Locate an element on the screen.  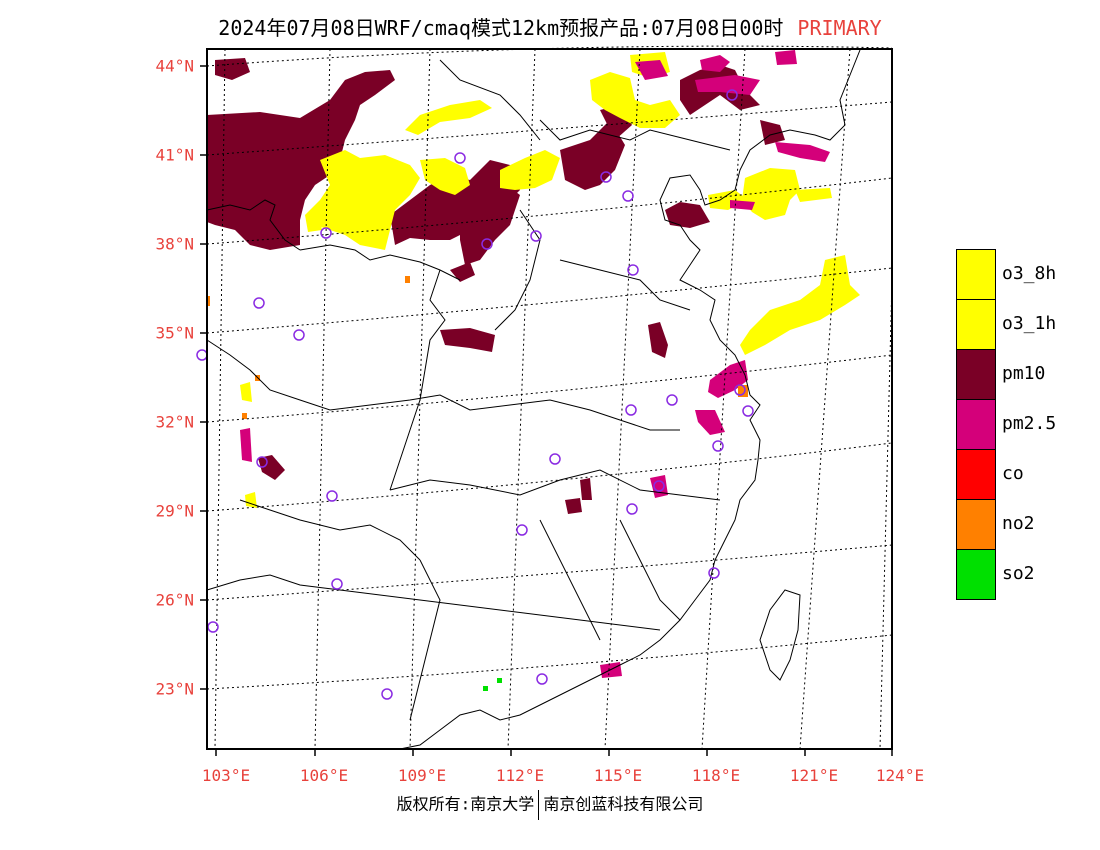
legend-label: pm2.5 is located at coordinates (1029, 423).